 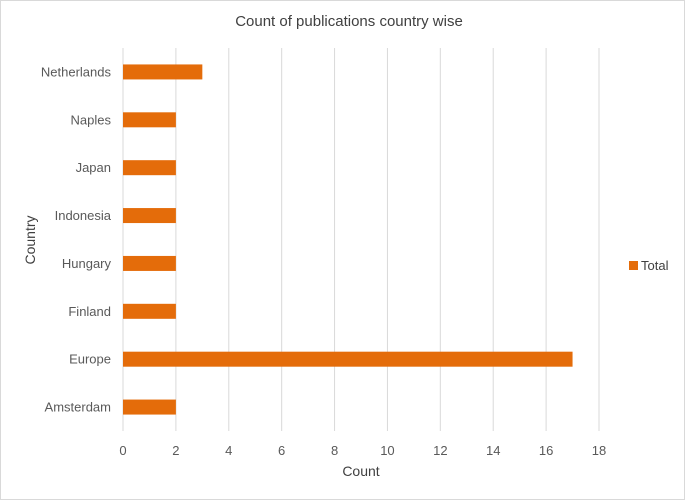 I want to click on x-tick-label: 4, so click(x=228, y=450).